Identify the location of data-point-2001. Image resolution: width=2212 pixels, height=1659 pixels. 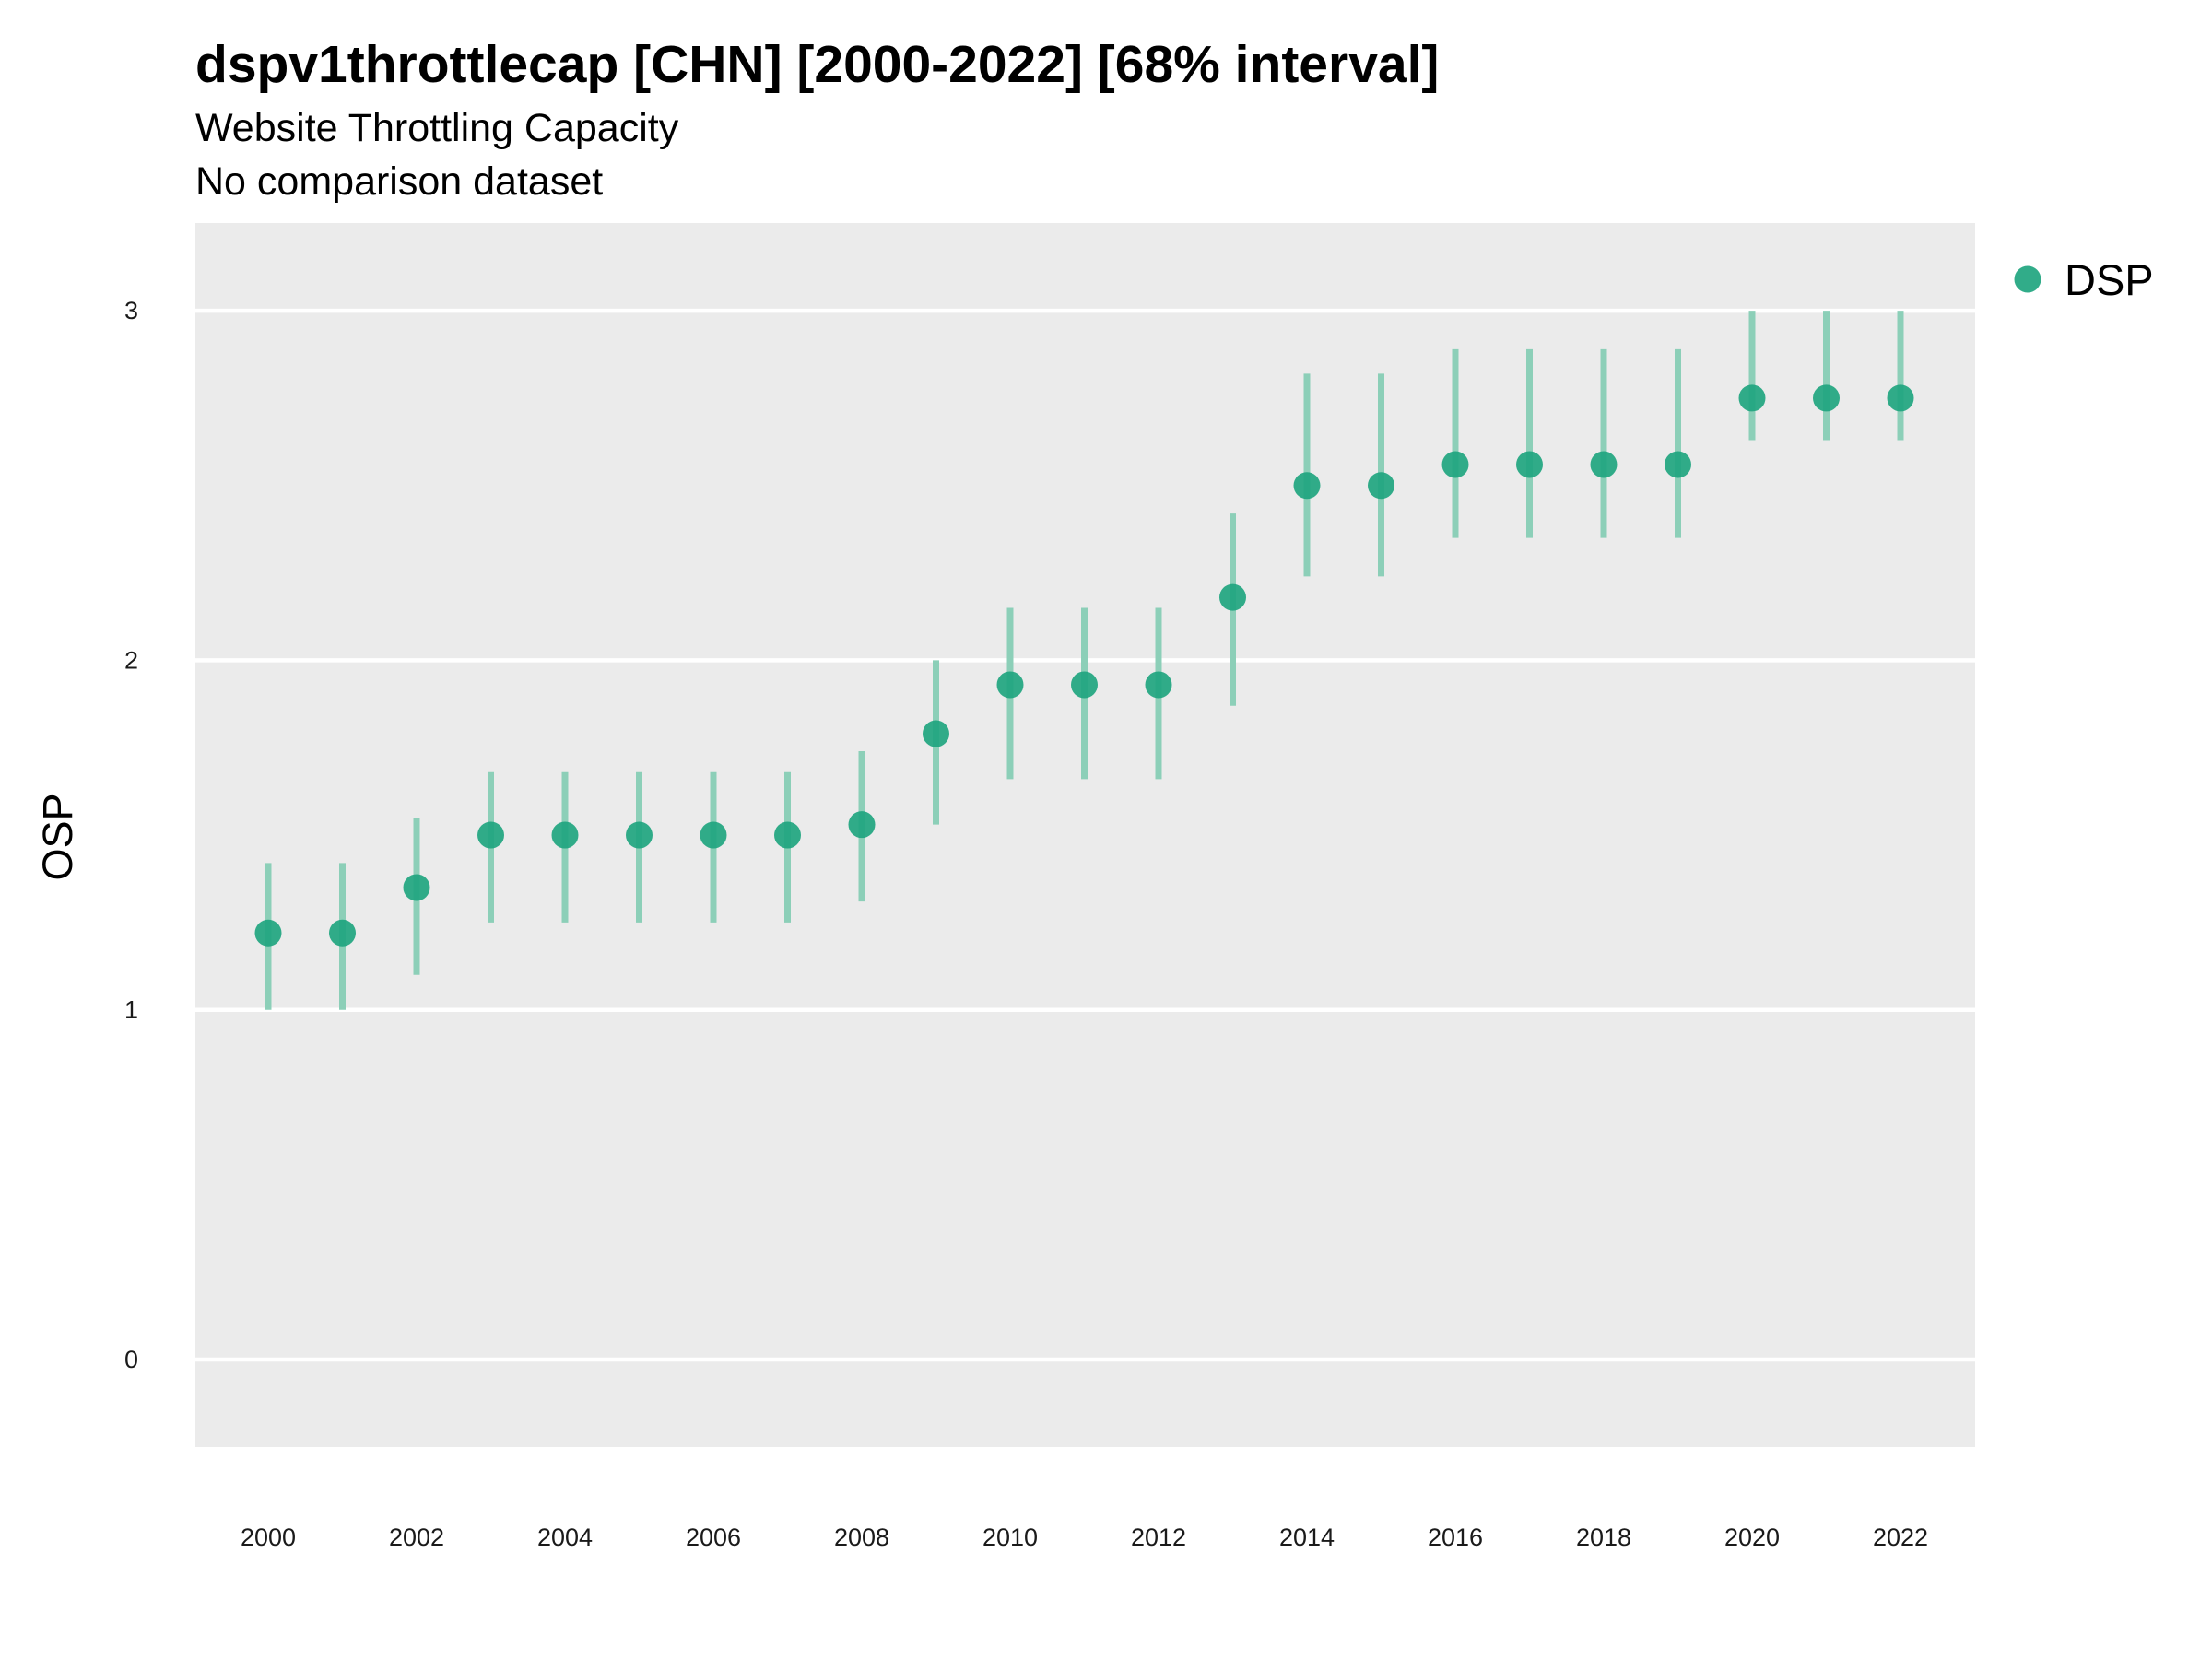
(342, 933).